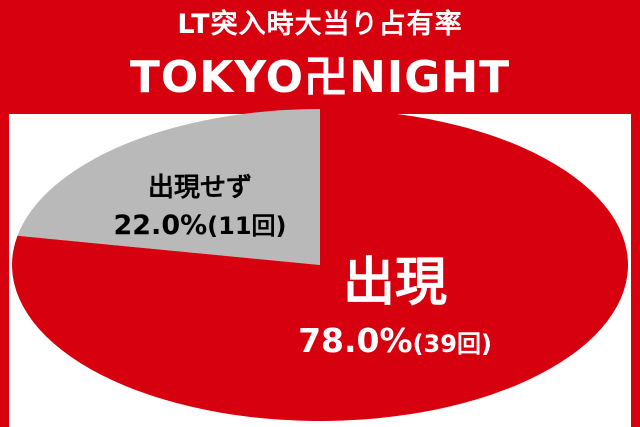 Image resolution: width=640 pixels, height=427 pixels. Describe the element at coordinates (200, 188) in the screenshot. I see `slice-label-not-appear: 出現せず` at that location.